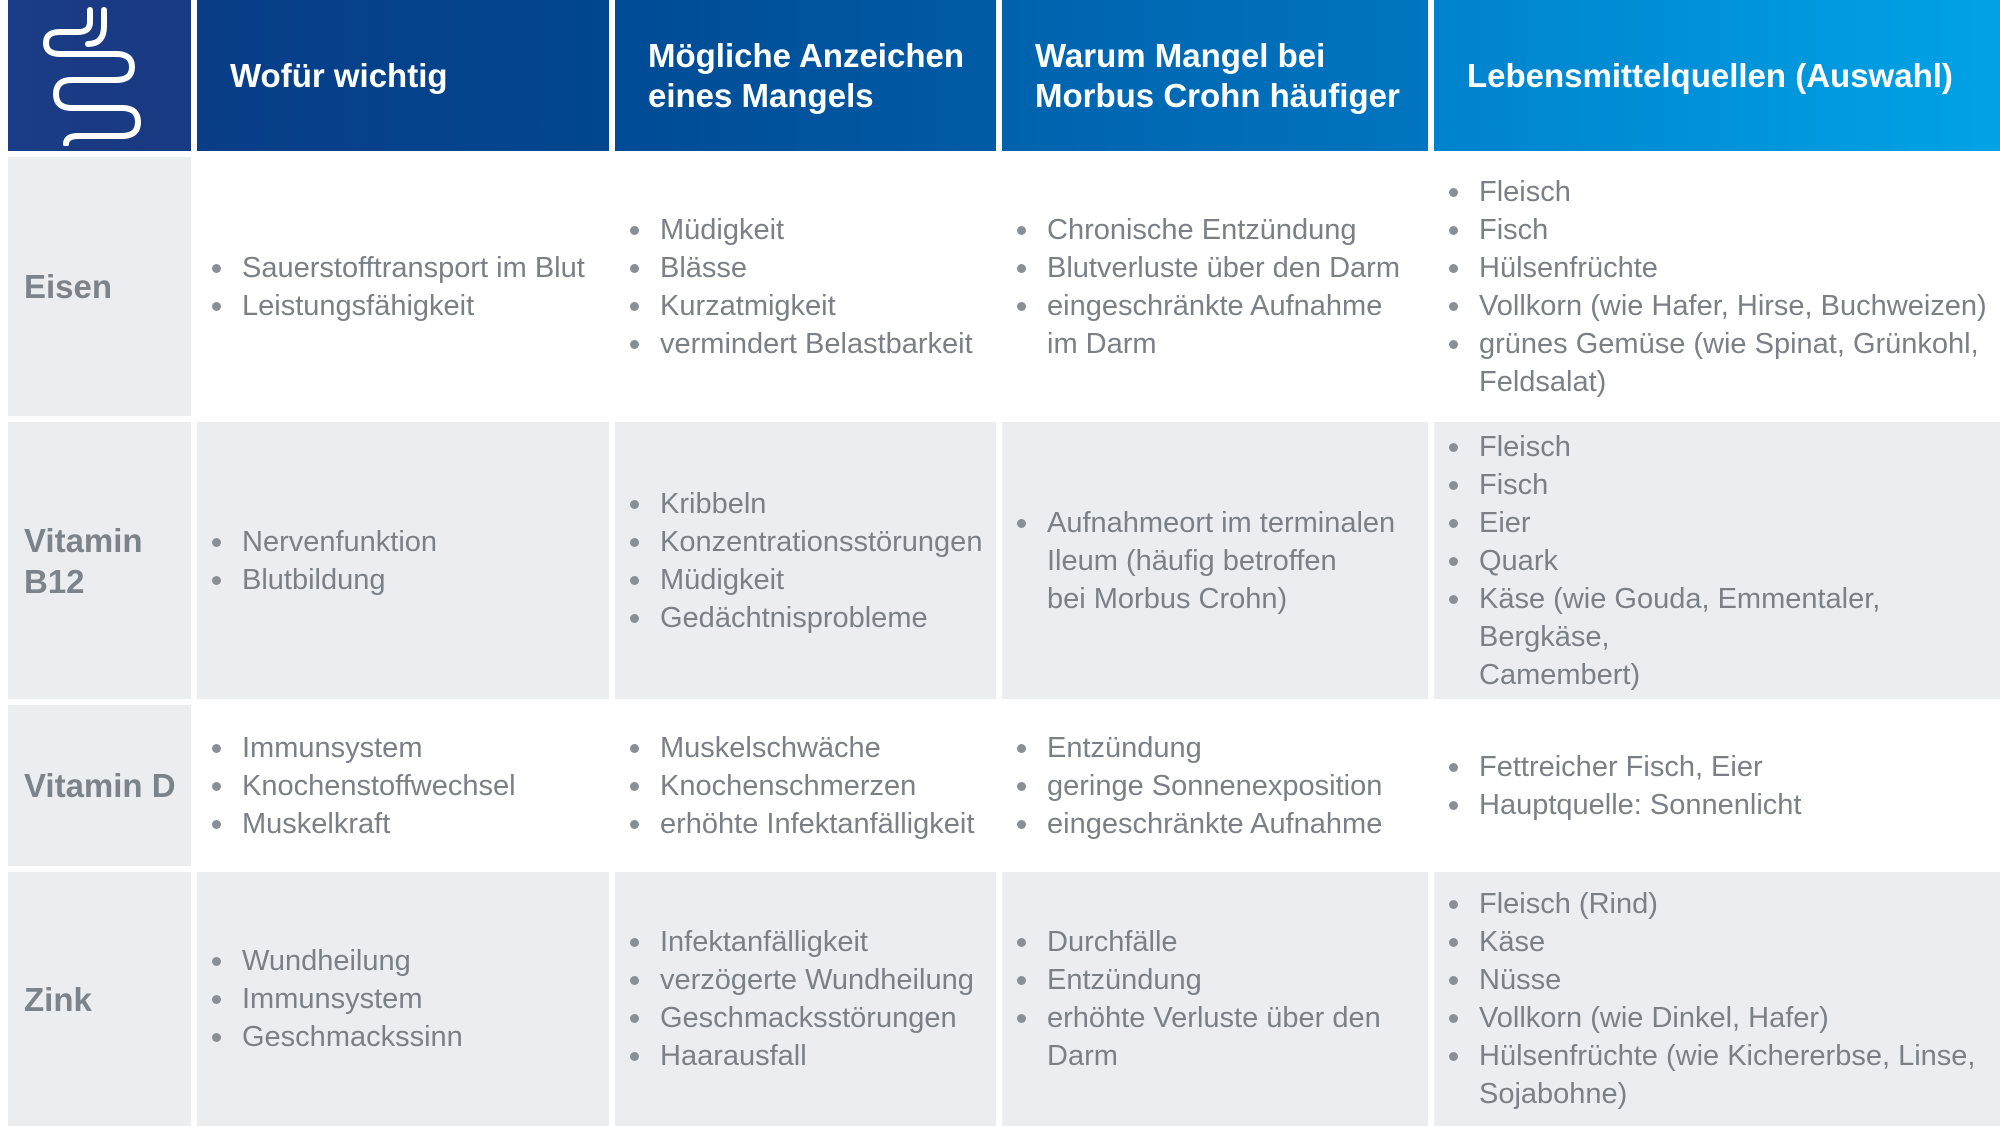 The height and width of the screenshot is (1126, 2000). Describe the element at coordinates (1718, 268) in the screenshot. I see `list-item: Hülsenfrüchte` at that location.